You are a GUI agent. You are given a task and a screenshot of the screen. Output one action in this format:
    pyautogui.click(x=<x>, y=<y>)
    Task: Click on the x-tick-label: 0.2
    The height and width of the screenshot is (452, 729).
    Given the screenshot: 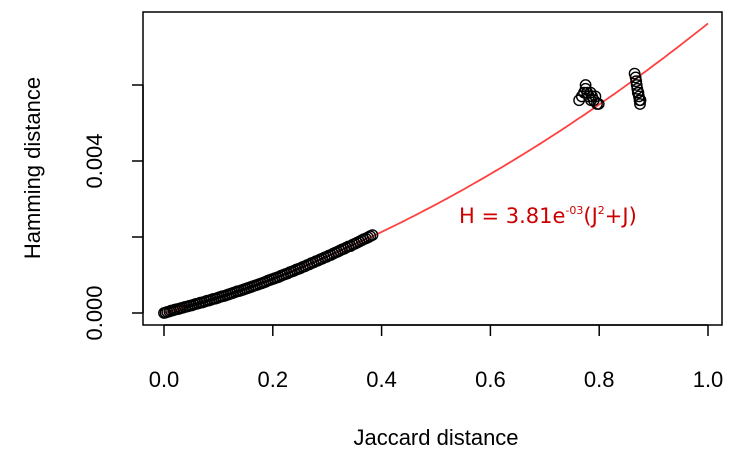 What is the action you would take?
    pyautogui.click(x=273, y=379)
    